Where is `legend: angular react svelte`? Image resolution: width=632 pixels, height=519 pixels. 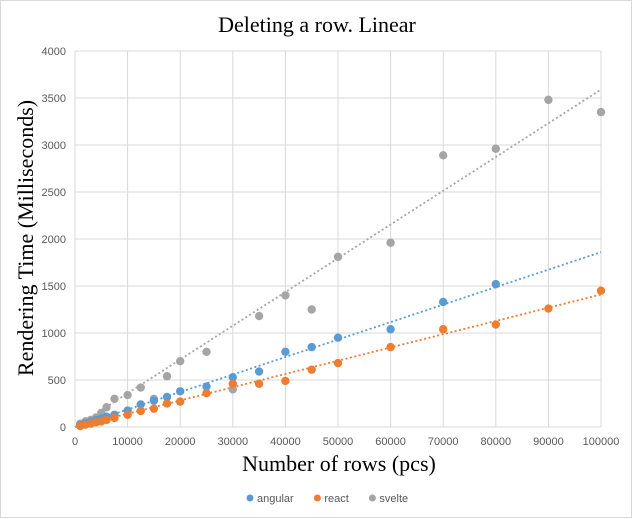 legend: angular react svelte is located at coordinates (327, 499).